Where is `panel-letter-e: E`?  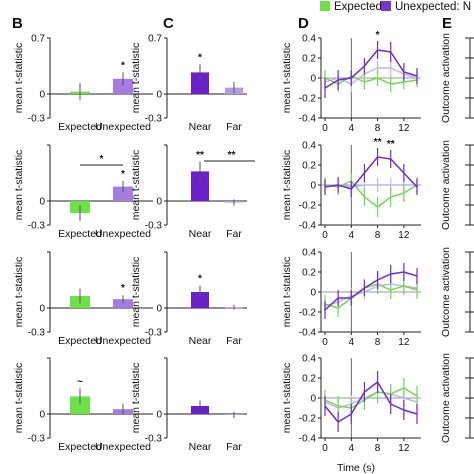
panel-letter-e: E is located at coordinates (447, 23).